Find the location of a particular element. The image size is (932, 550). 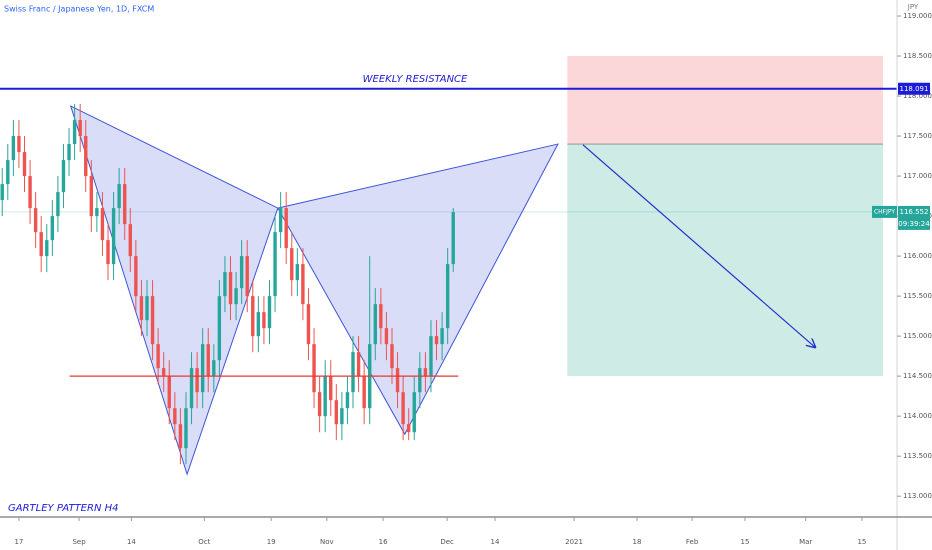

symbol-label: CHFJPY is located at coordinates (884, 211).